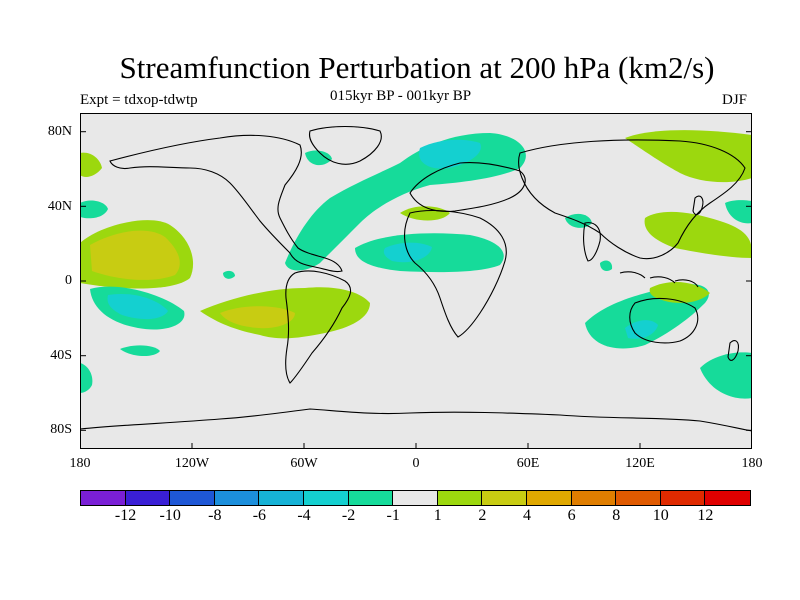 The width and height of the screenshot is (800, 600). Describe the element at coordinates (68, 280) in the screenshot. I see `lat-label-eq: 0` at that location.